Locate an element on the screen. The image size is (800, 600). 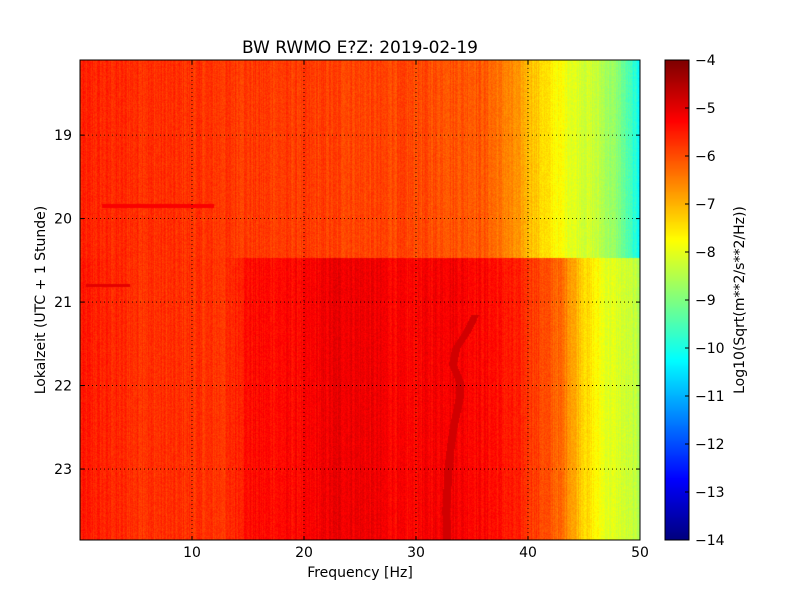
colorbar-ticks: −4 −5 −6 −7 −8 −9 −10 −11 −12 −13 −14 is located at coordinates (705, 301).